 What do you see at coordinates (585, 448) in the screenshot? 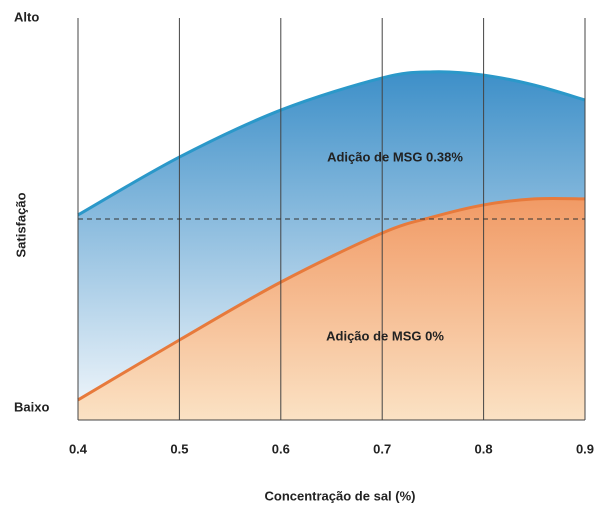
I see `x-tick-label: 0.9` at bounding box center [585, 448].